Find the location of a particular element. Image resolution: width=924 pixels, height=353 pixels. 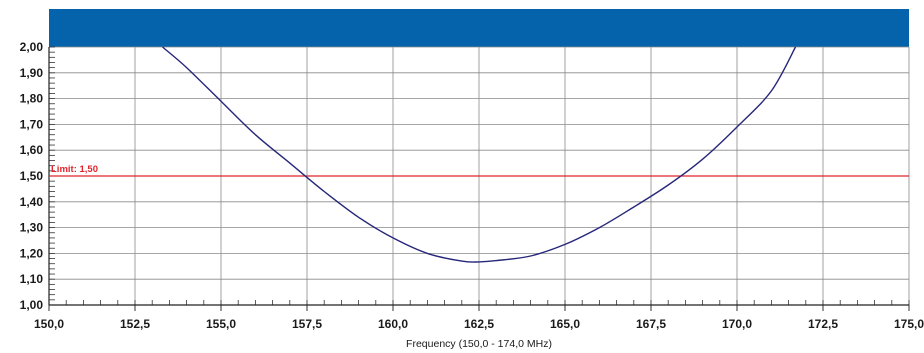

y-tick-label: 1,50 is located at coordinates (32, 176).